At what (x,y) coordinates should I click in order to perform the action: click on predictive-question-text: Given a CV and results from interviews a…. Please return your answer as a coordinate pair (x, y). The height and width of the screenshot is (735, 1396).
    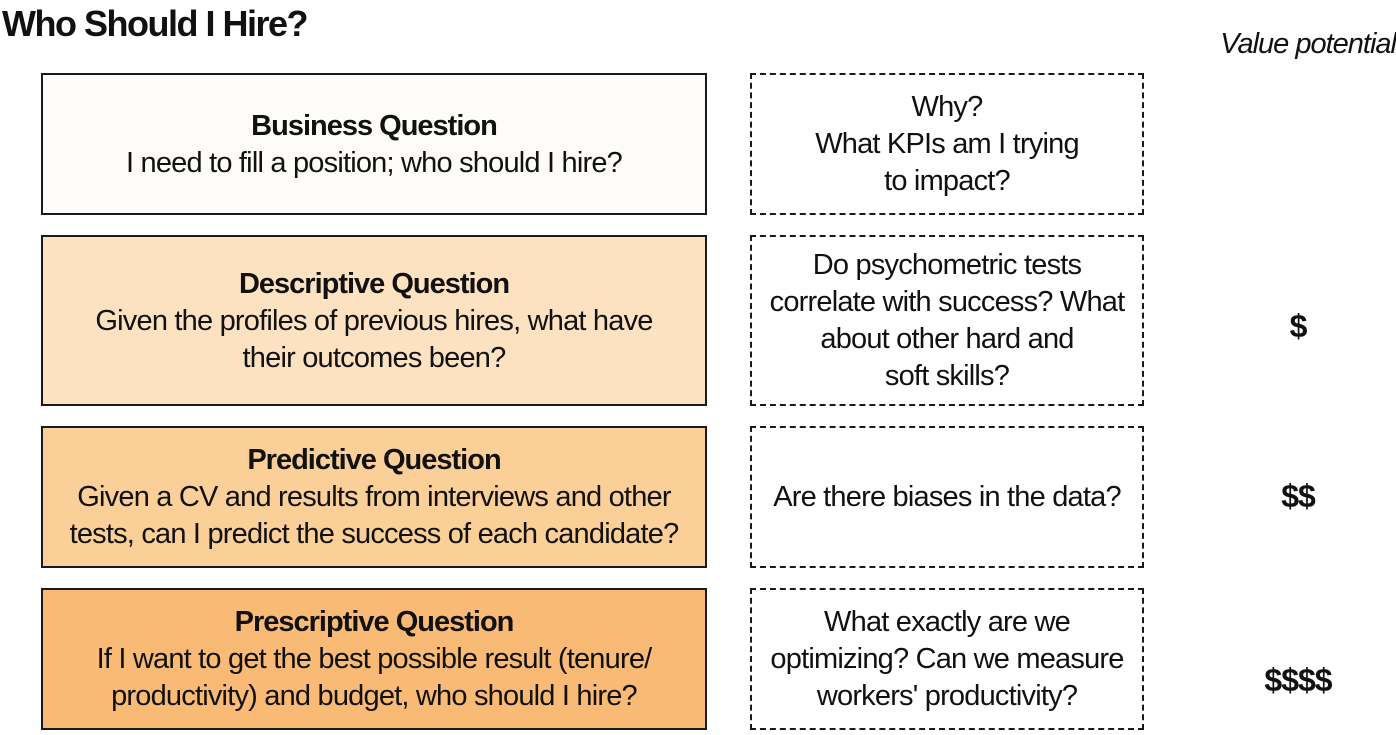
    Looking at the image, I should click on (374, 515).